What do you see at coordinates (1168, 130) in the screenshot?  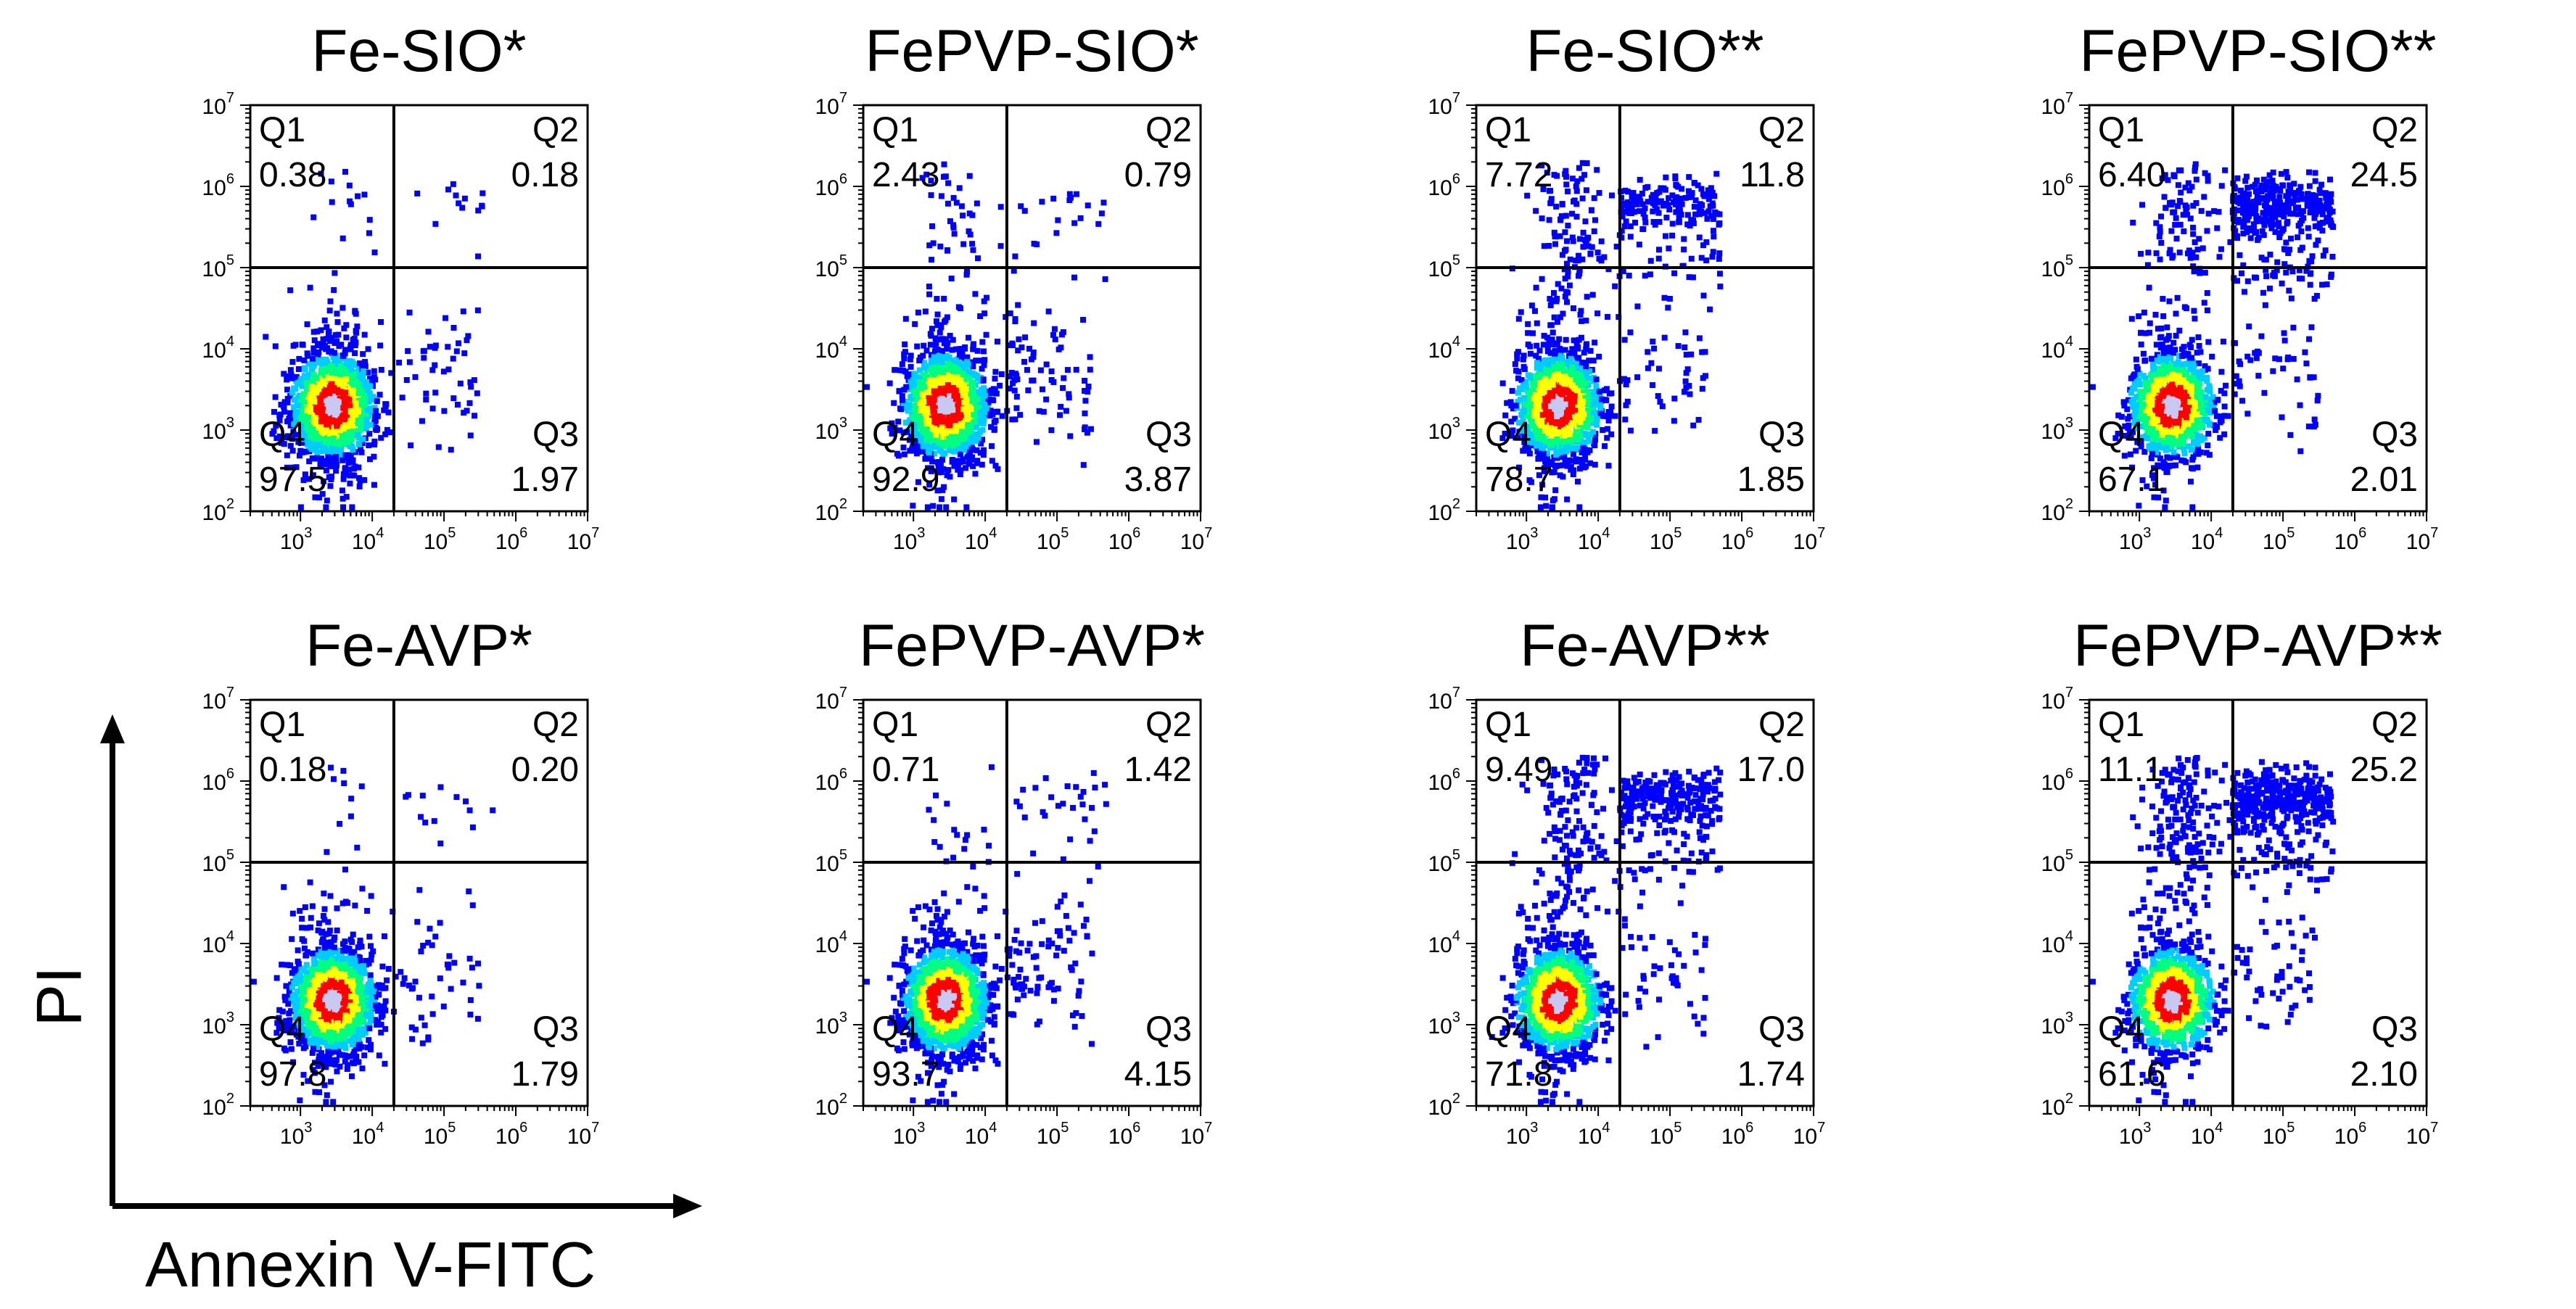 I see `quadrant-name: Q2` at bounding box center [1168, 130].